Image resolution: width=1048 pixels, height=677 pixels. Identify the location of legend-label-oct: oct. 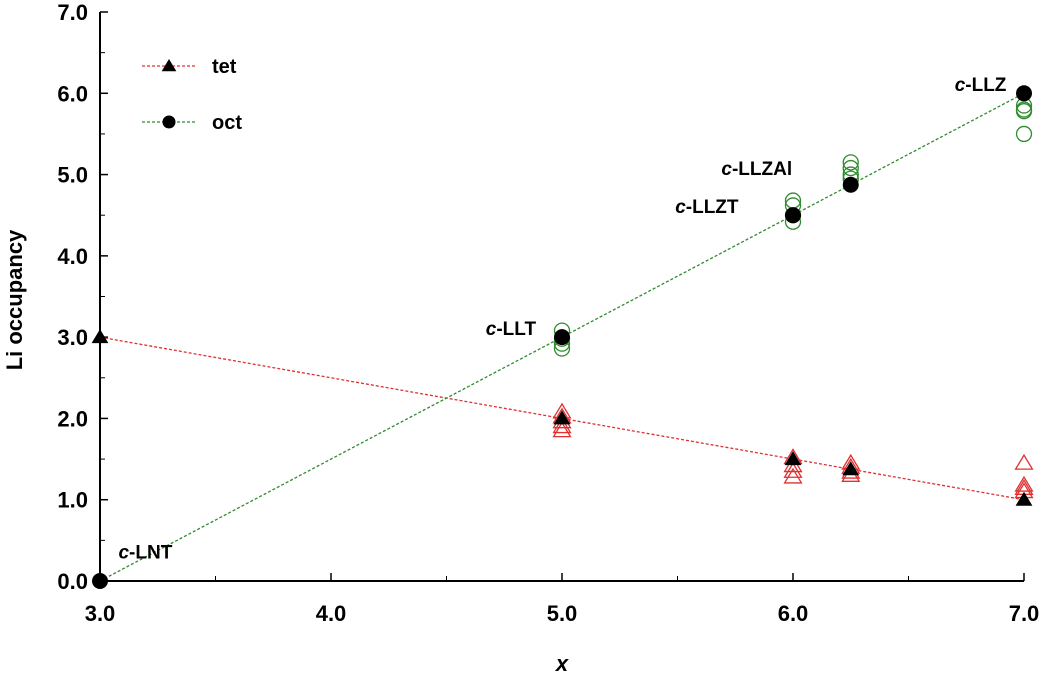
(227, 123).